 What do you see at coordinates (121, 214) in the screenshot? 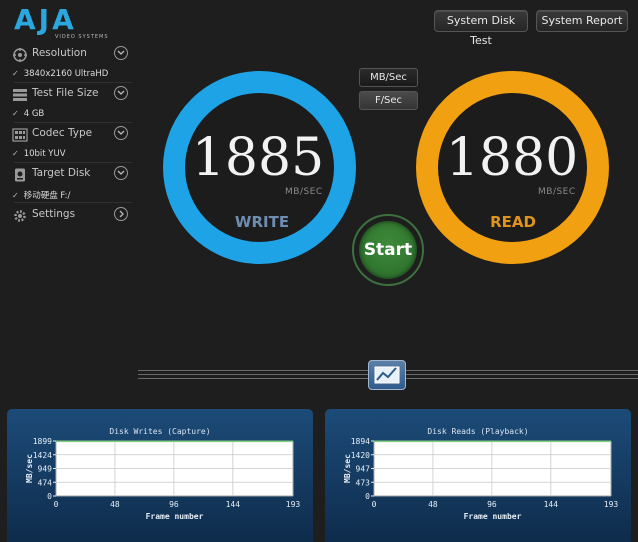
I see `chevron-right-icon` at bounding box center [121, 214].